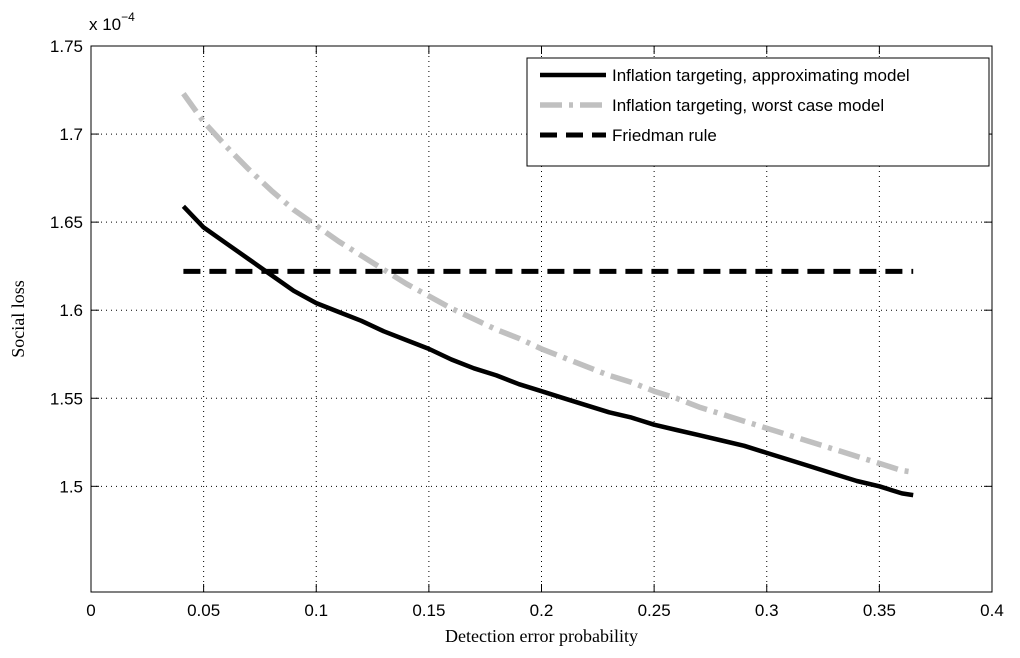 The width and height of the screenshot is (1020, 658). I want to click on y-tick-label: 1.75, so click(66, 46).